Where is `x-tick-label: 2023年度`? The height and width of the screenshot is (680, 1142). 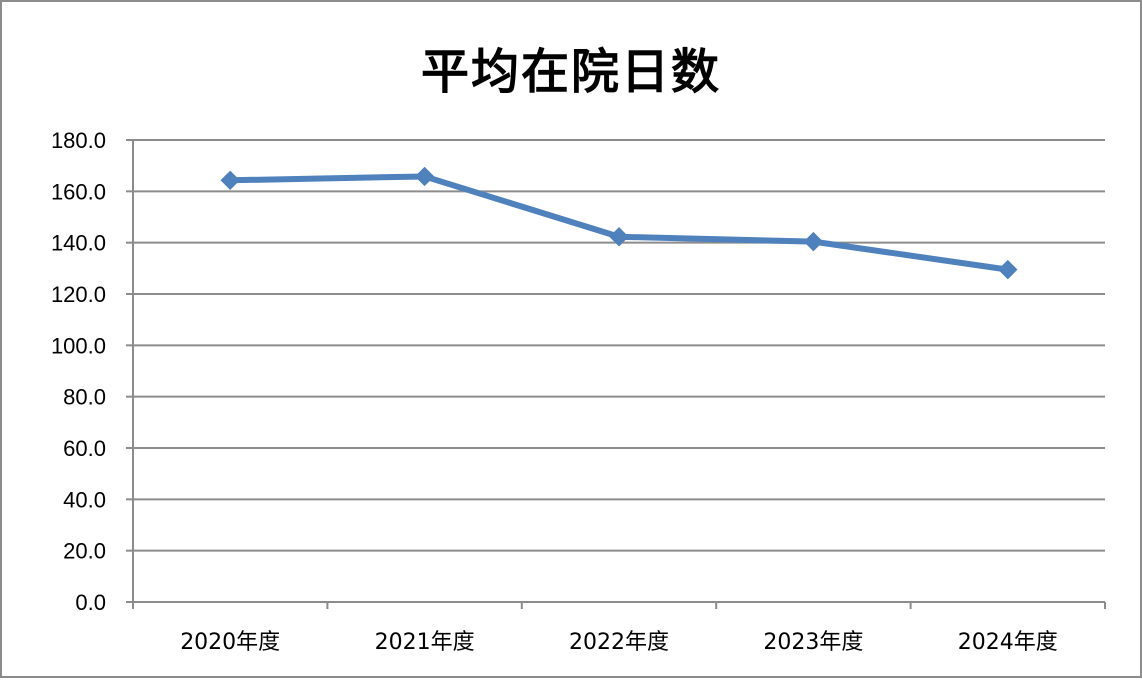
x-tick-label: 2023年度 is located at coordinates (813, 642).